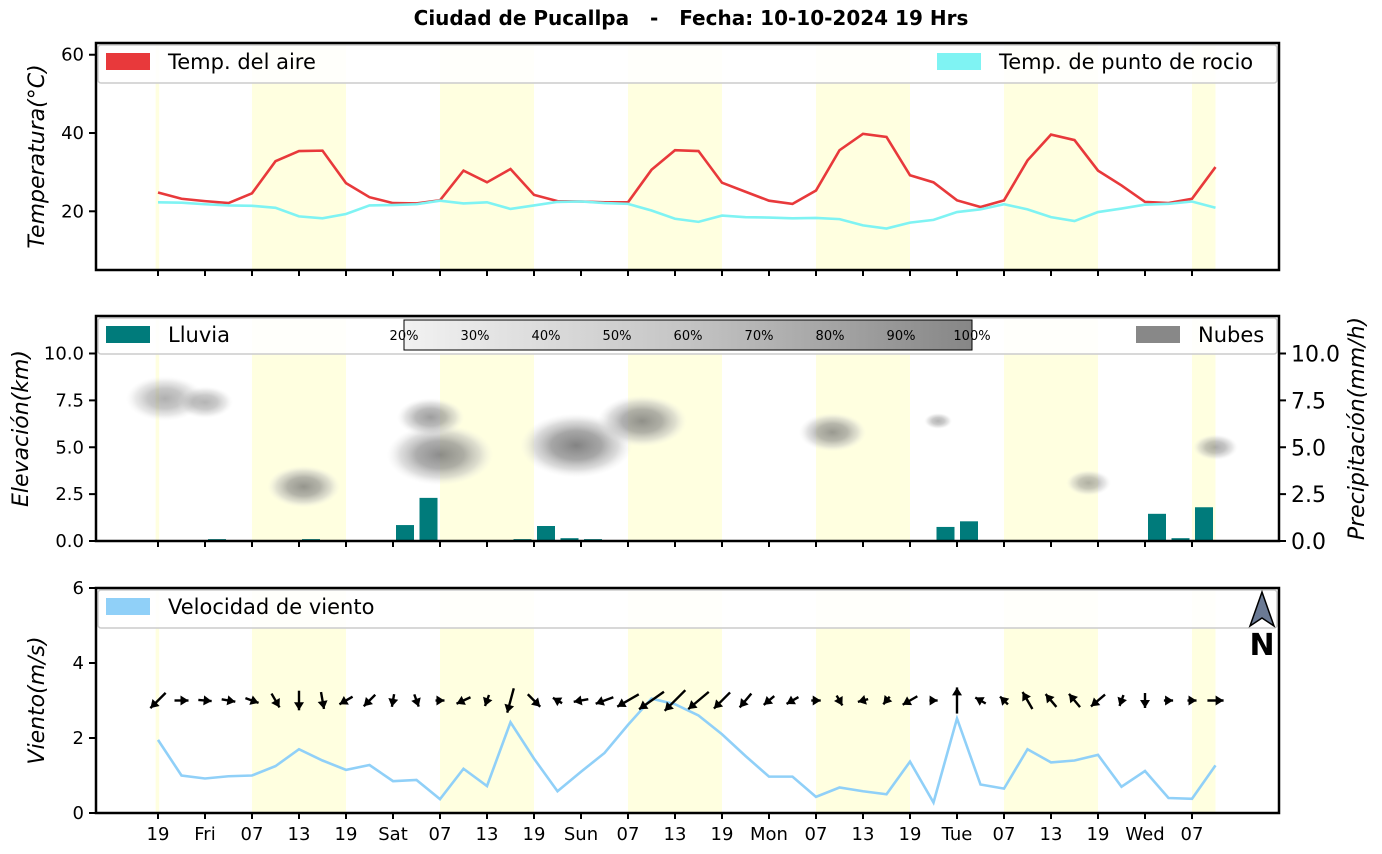  I want to click on x-tick-label: Sat, so click(393, 834).